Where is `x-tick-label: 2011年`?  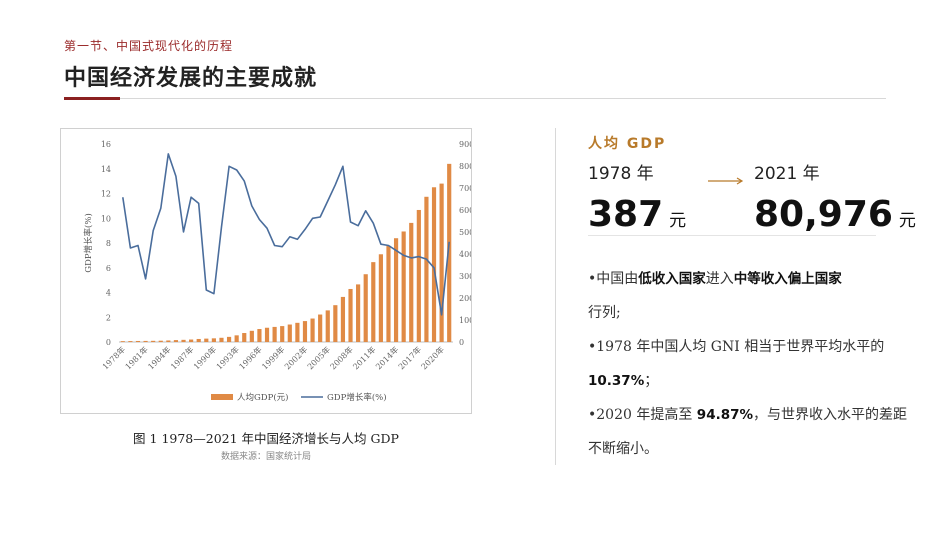 x-tick-label: 2011年 is located at coordinates (364, 357).